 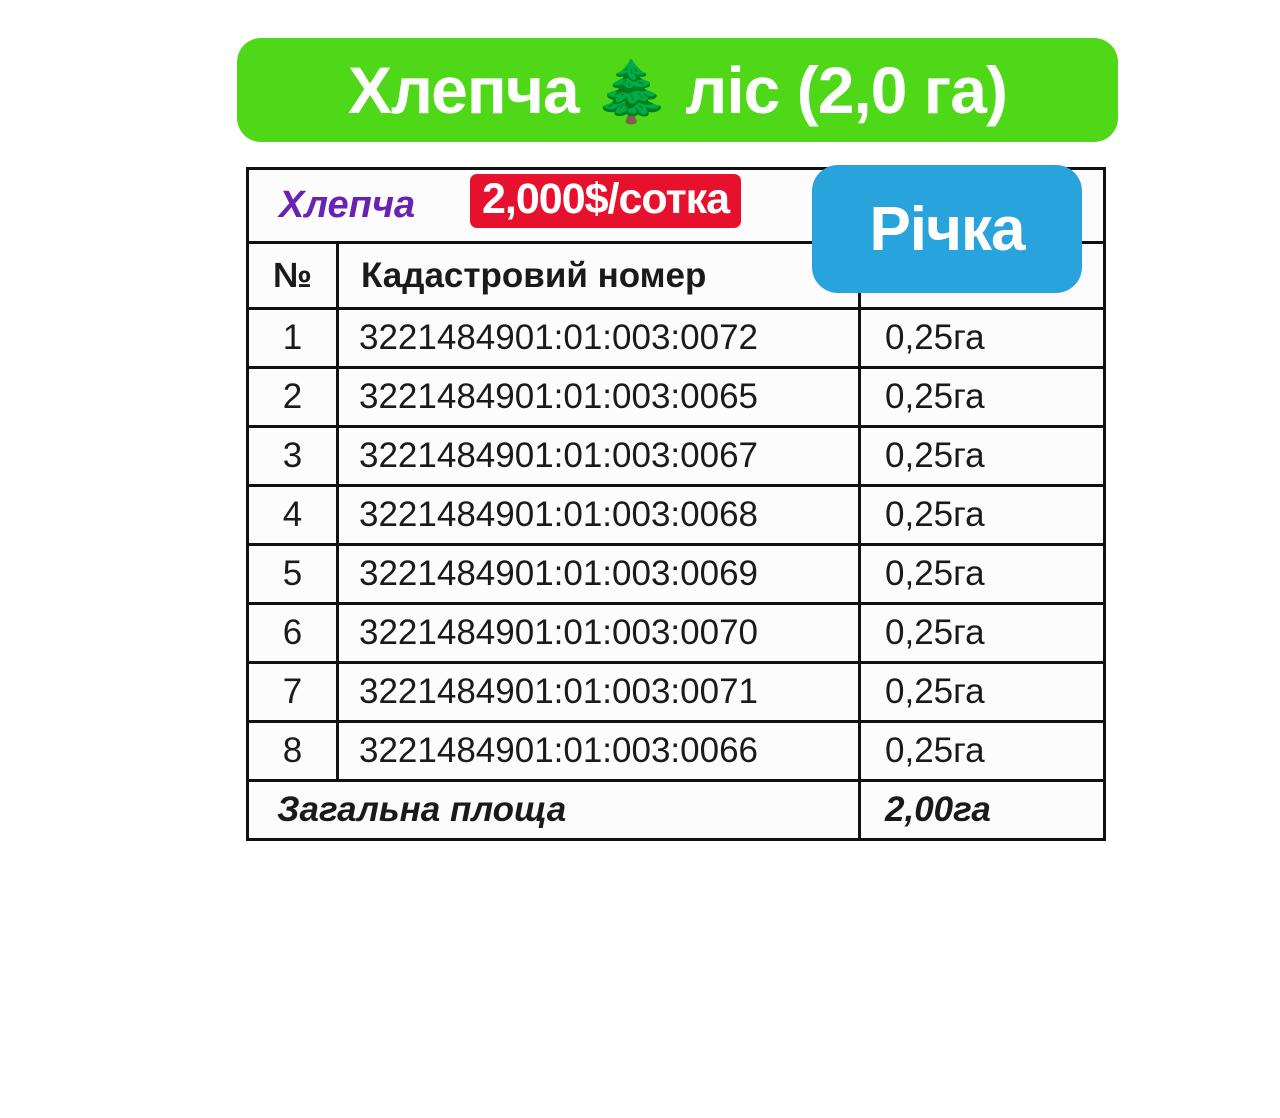 I want to click on row-number: 6, so click(x=292, y=633).